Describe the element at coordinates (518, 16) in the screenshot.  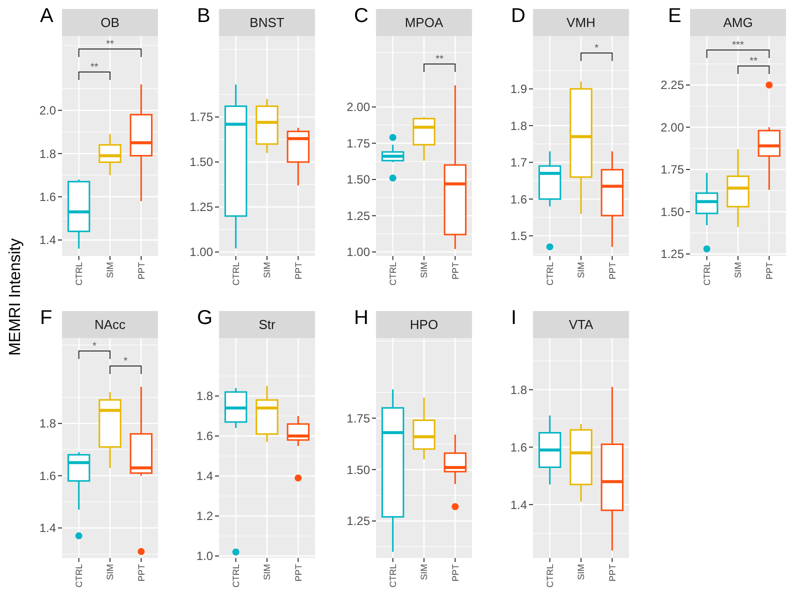
I see `text: D` at that location.